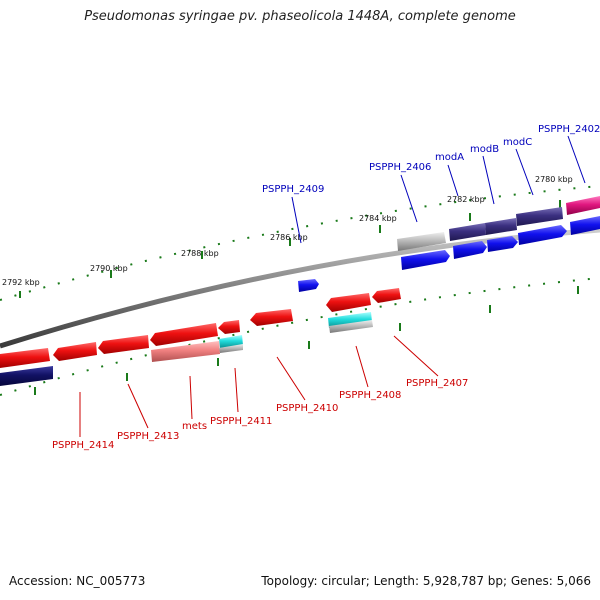 The height and width of the screenshot is (600, 600). What do you see at coordinates (438, 189) in the screenshot?
I see `forward-leader-lines` at bounding box center [438, 189].